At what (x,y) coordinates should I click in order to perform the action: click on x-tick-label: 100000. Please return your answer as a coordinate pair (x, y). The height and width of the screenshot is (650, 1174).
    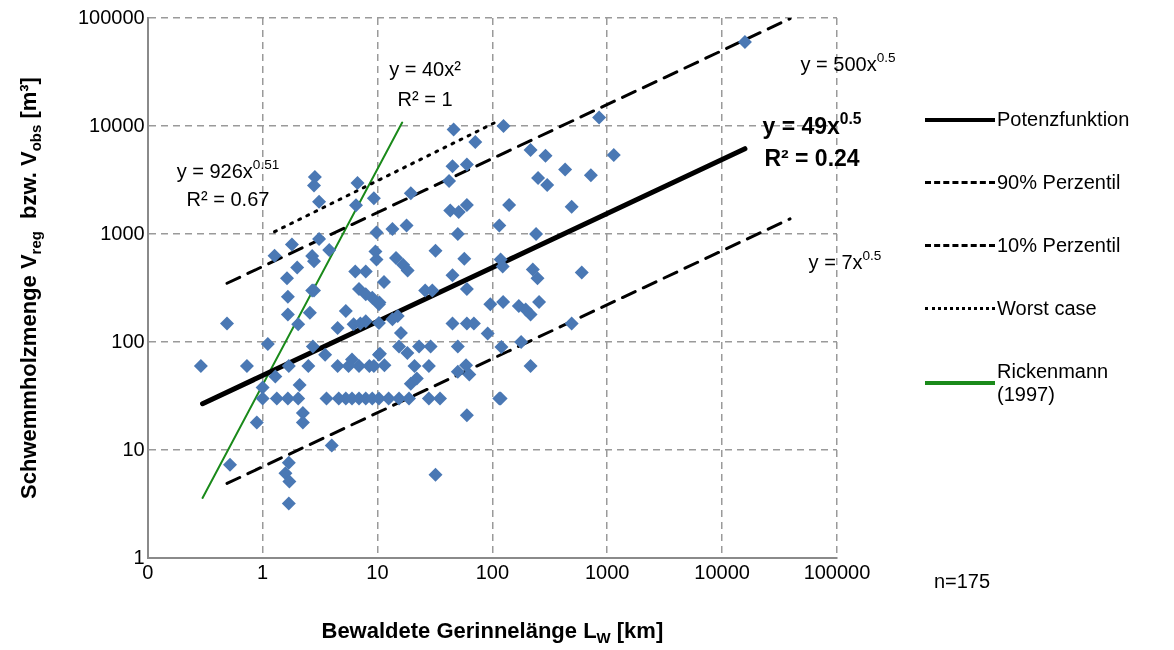
    Looking at the image, I should click on (837, 571).